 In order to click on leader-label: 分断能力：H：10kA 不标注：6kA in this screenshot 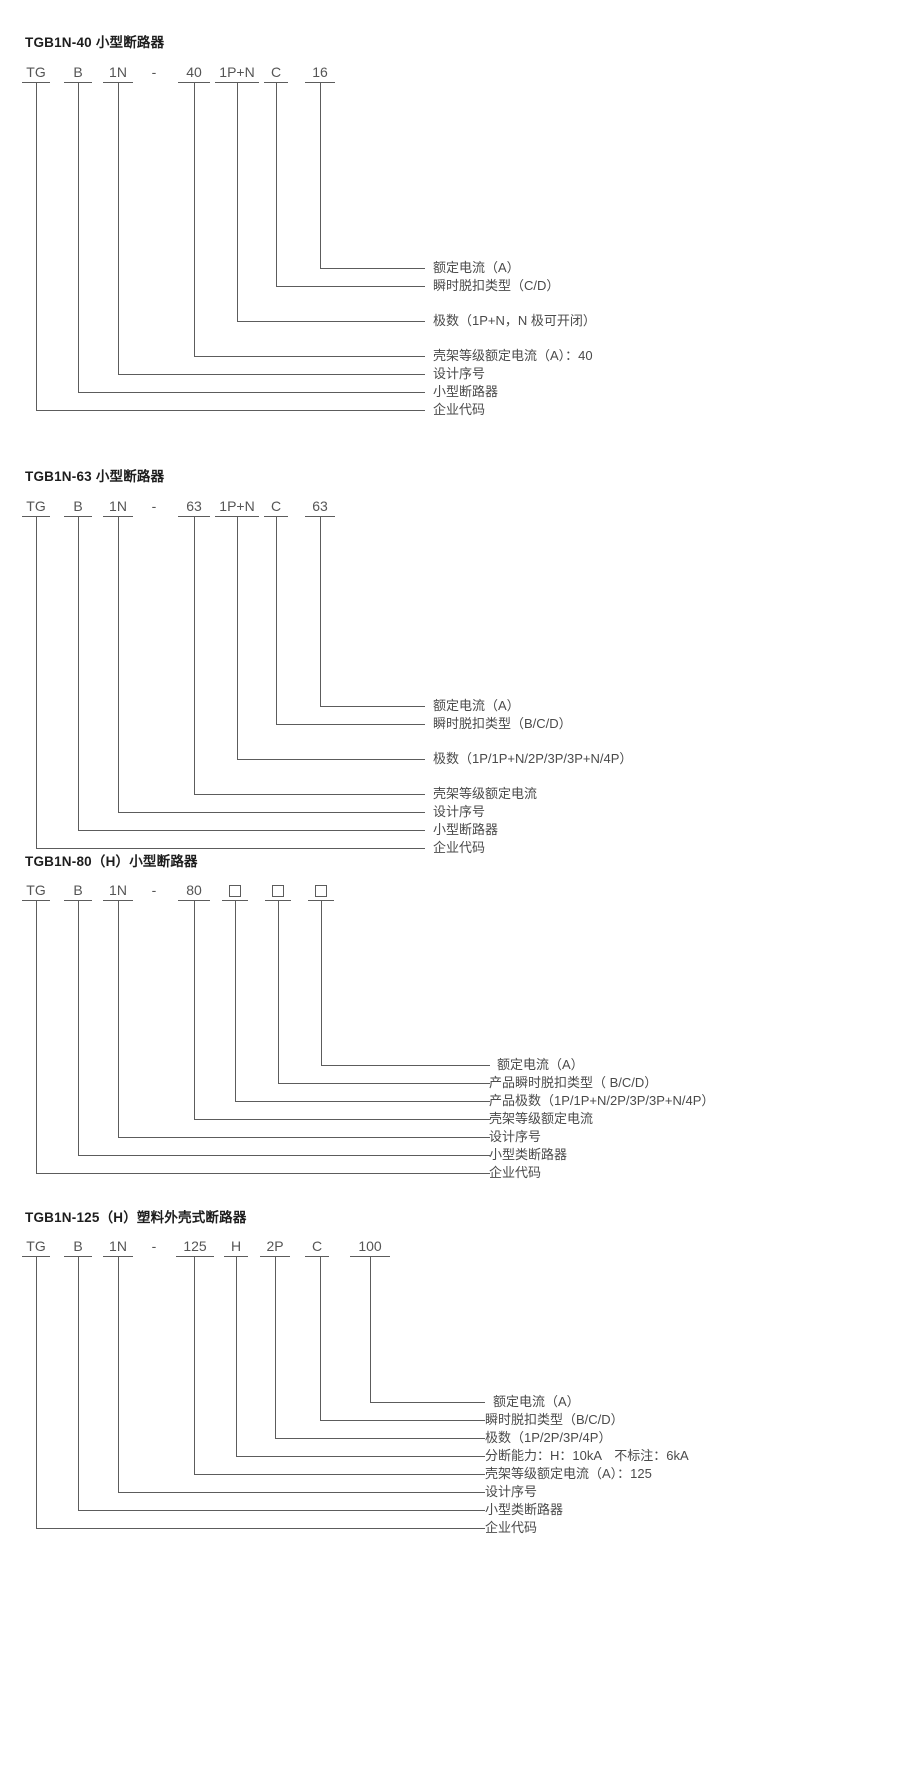, I will do `click(587, 1455)`.